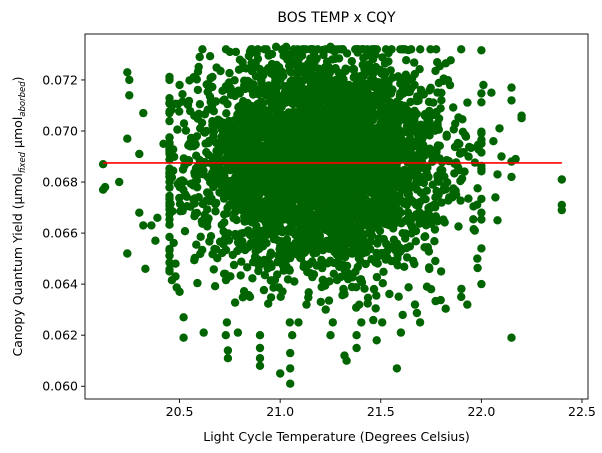  I want to click on x-tick-label: 20.5, so click(180, 411).